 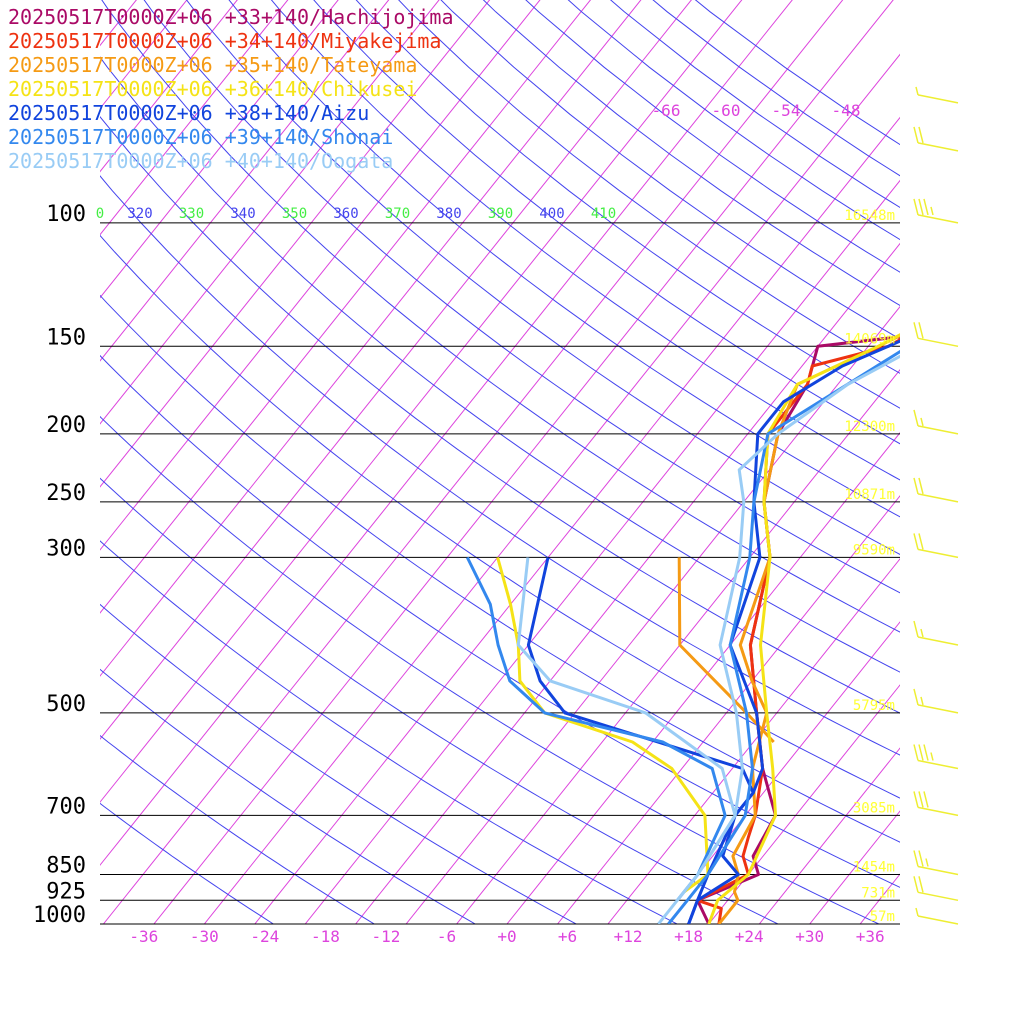 I want to click on theta-label: 390, so click(x=500, y=214).